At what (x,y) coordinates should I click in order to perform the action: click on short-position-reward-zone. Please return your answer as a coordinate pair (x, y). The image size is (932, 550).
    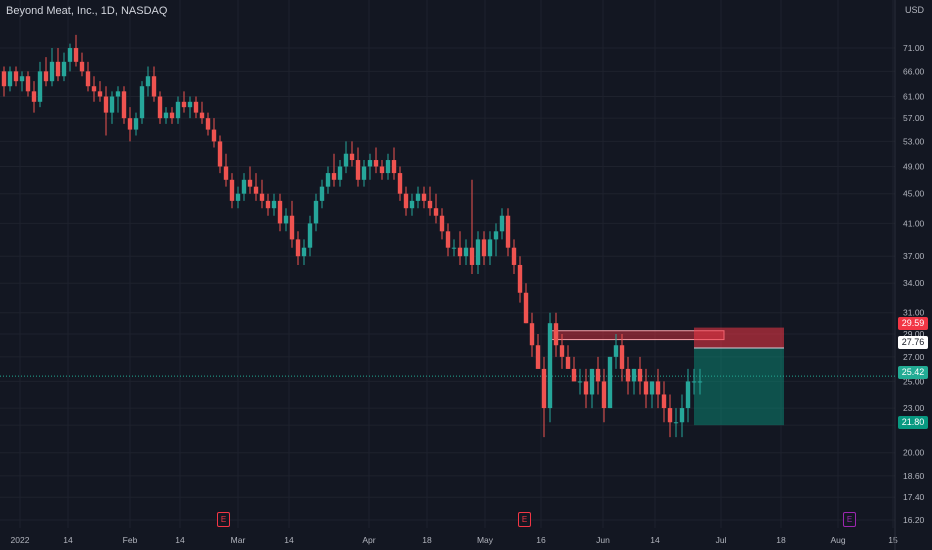
    Looking at the image, I should click on (739, 386).